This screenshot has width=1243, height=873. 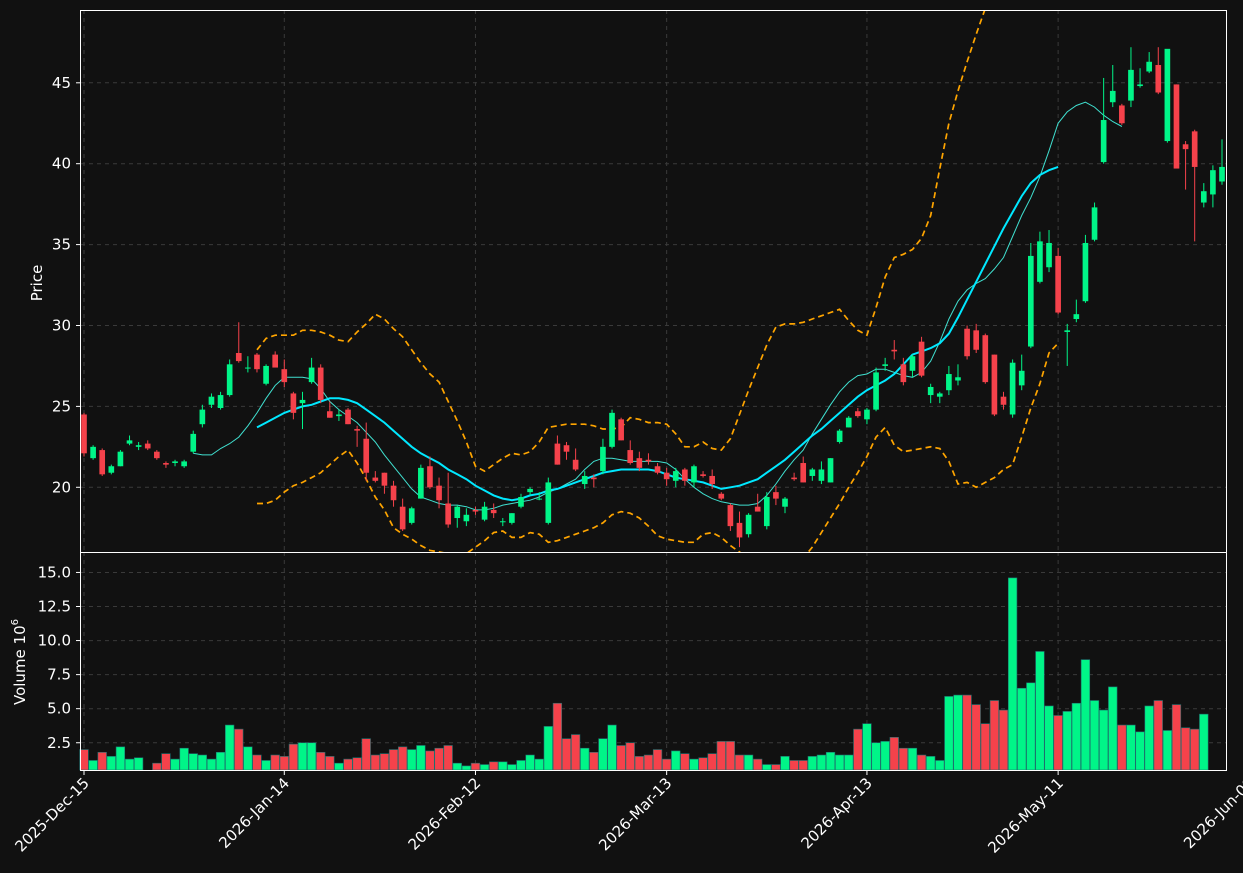 What do you see at coordinates (61, 164) in the screenshot?
I see `price-y-tick-label: 40` at bounding box center [61, 164].